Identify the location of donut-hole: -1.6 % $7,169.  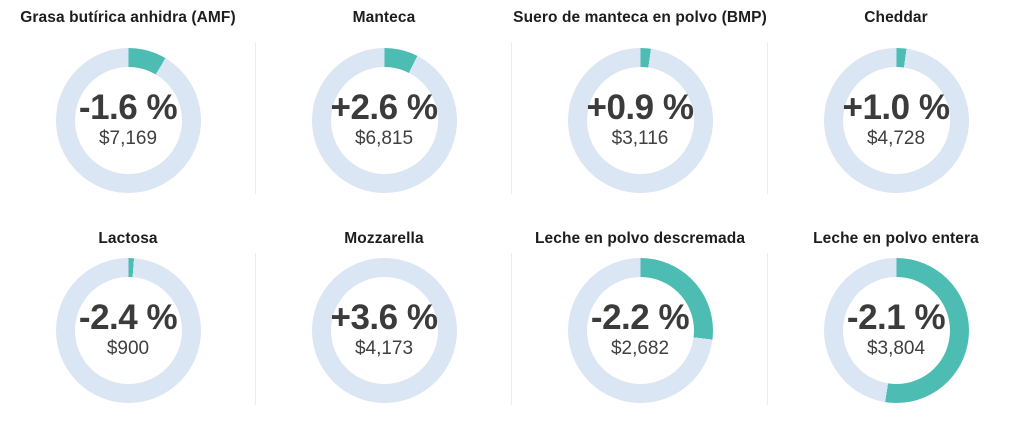
(128, 120).